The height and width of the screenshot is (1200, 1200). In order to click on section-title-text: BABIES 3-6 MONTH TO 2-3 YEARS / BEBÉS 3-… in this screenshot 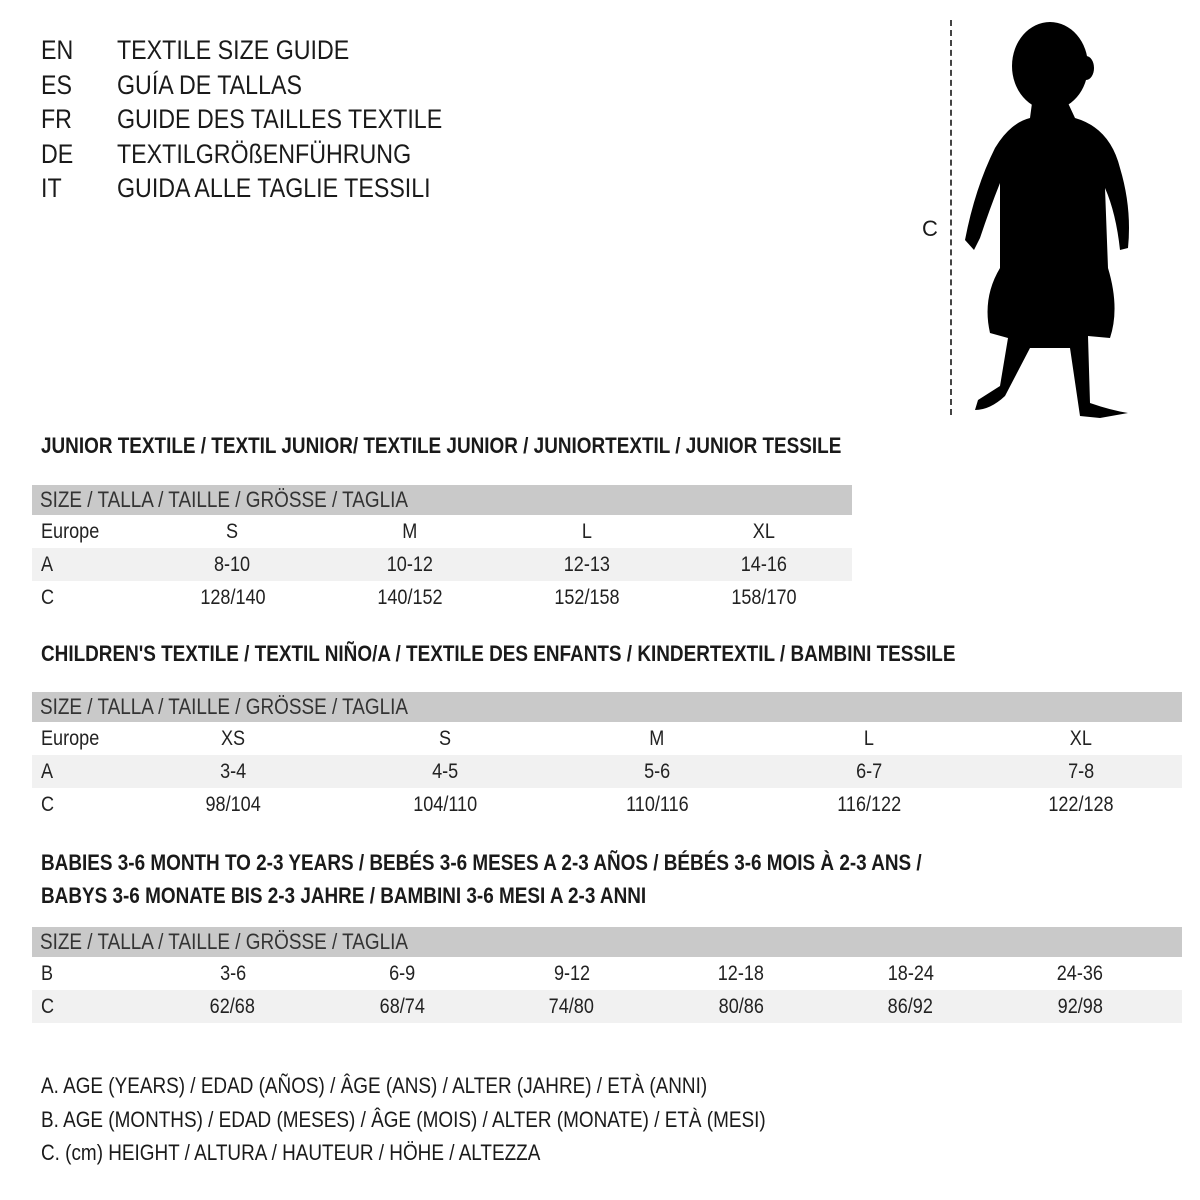, I will do `click(481, 862)`.